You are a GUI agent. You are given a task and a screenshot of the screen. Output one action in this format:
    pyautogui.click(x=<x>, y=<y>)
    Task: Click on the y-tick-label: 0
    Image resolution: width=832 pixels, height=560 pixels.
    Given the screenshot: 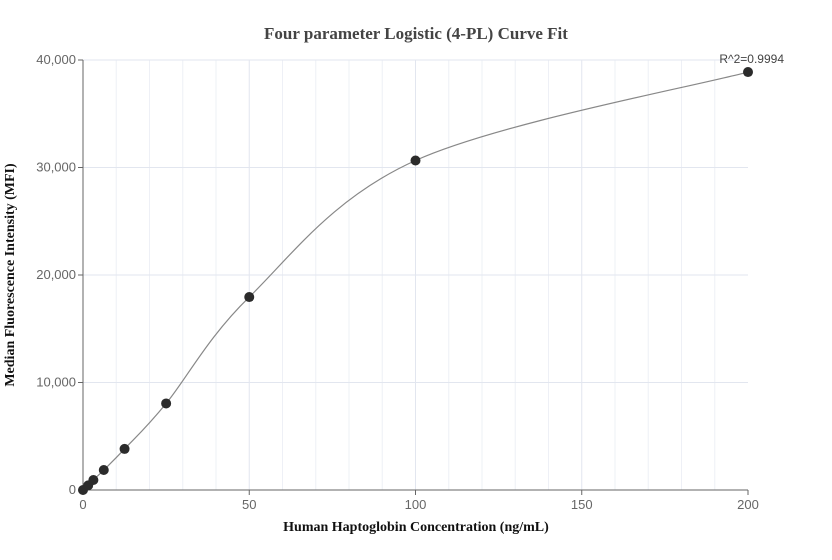 What is the action you would take?
    pyautogui.click(x=72, y=489)
    